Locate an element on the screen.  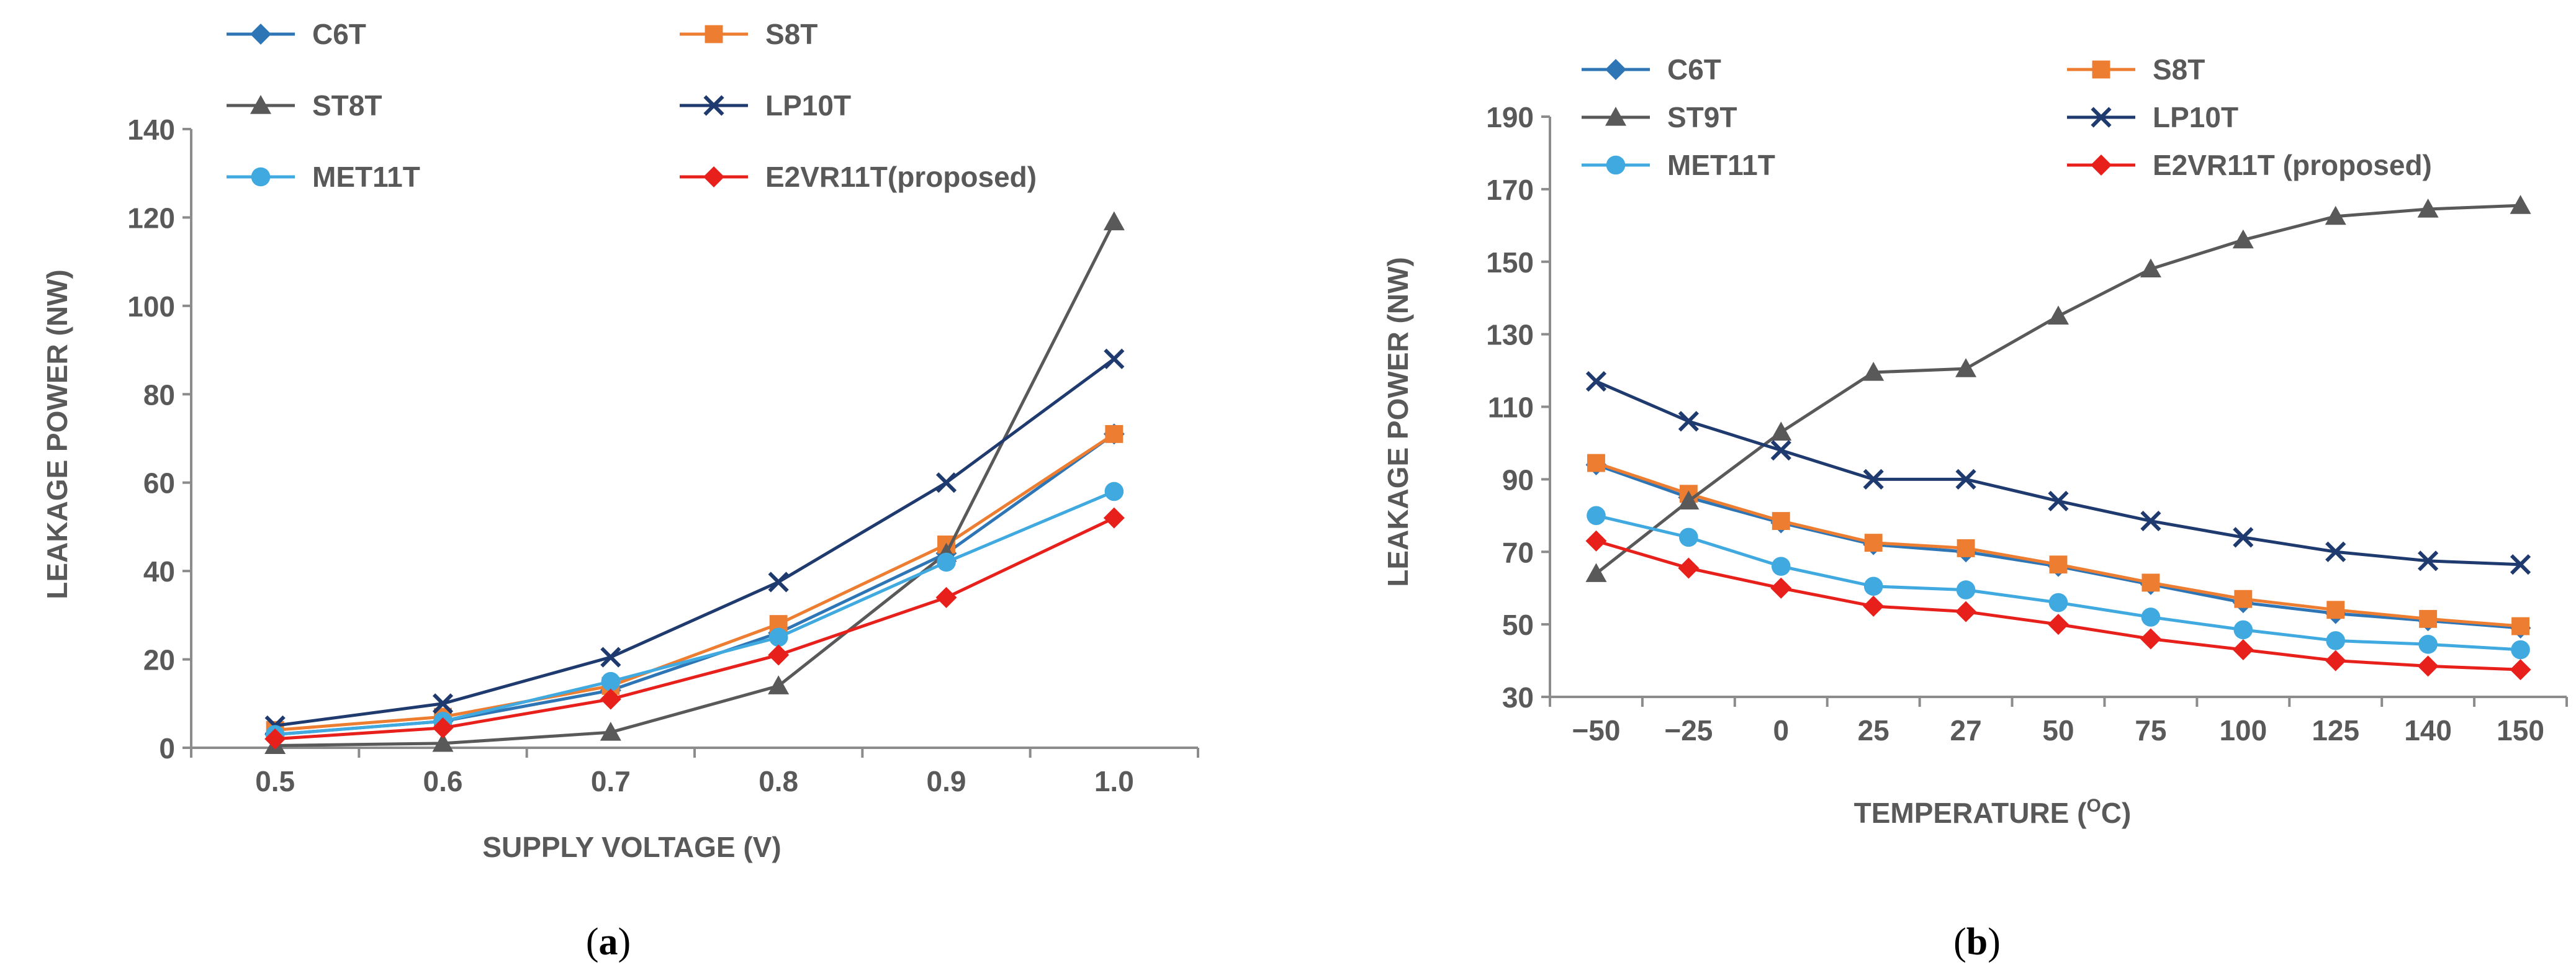
legend-item-c6t: C6T is located at coordinates (1651, 69).